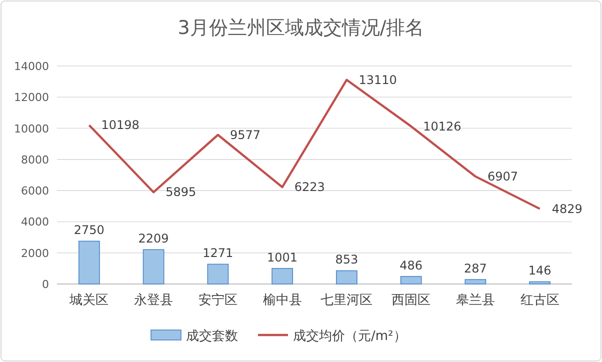 The height and width of the screenshot is (362, 602). Describe the element at coordinates (120, 125) in the screenshot. I see `data-label: 10198` at that location.